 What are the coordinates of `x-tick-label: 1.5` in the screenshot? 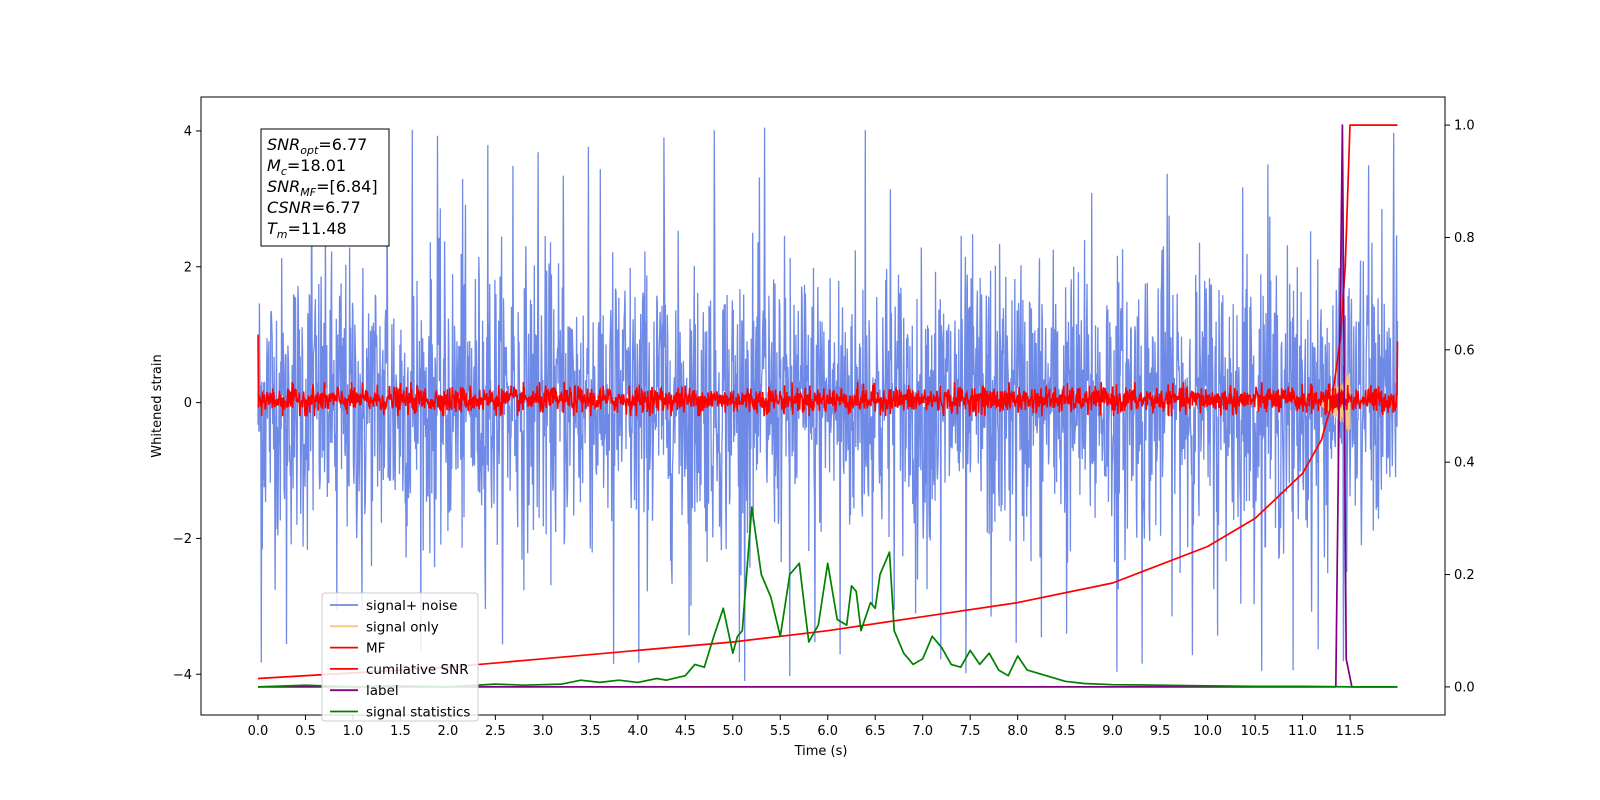 It's located at (400, 731).